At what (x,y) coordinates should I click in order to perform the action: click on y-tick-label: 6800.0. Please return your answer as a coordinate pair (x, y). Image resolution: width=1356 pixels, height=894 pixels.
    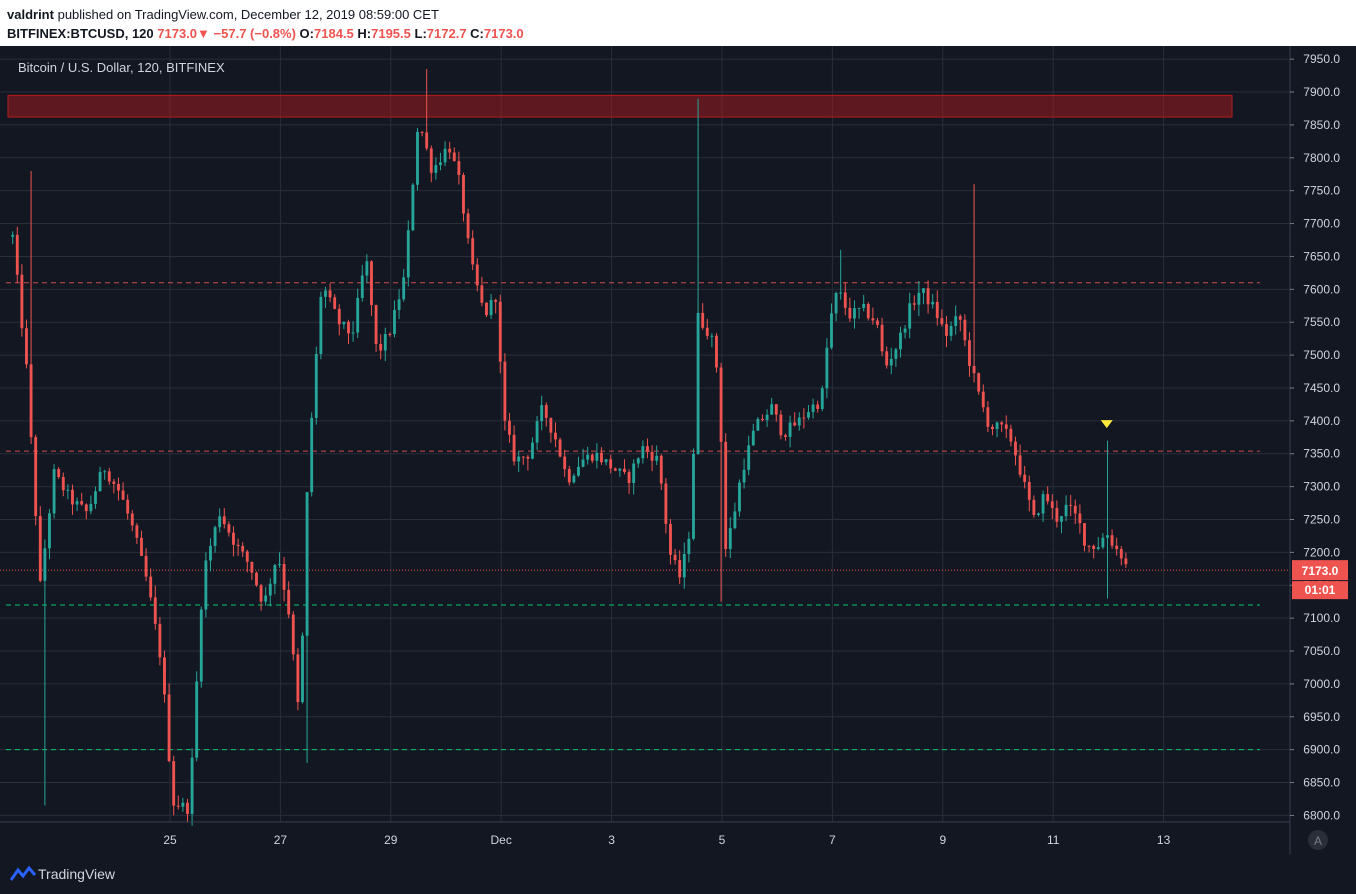
    Looking at the image, I should click on (1321, 815).